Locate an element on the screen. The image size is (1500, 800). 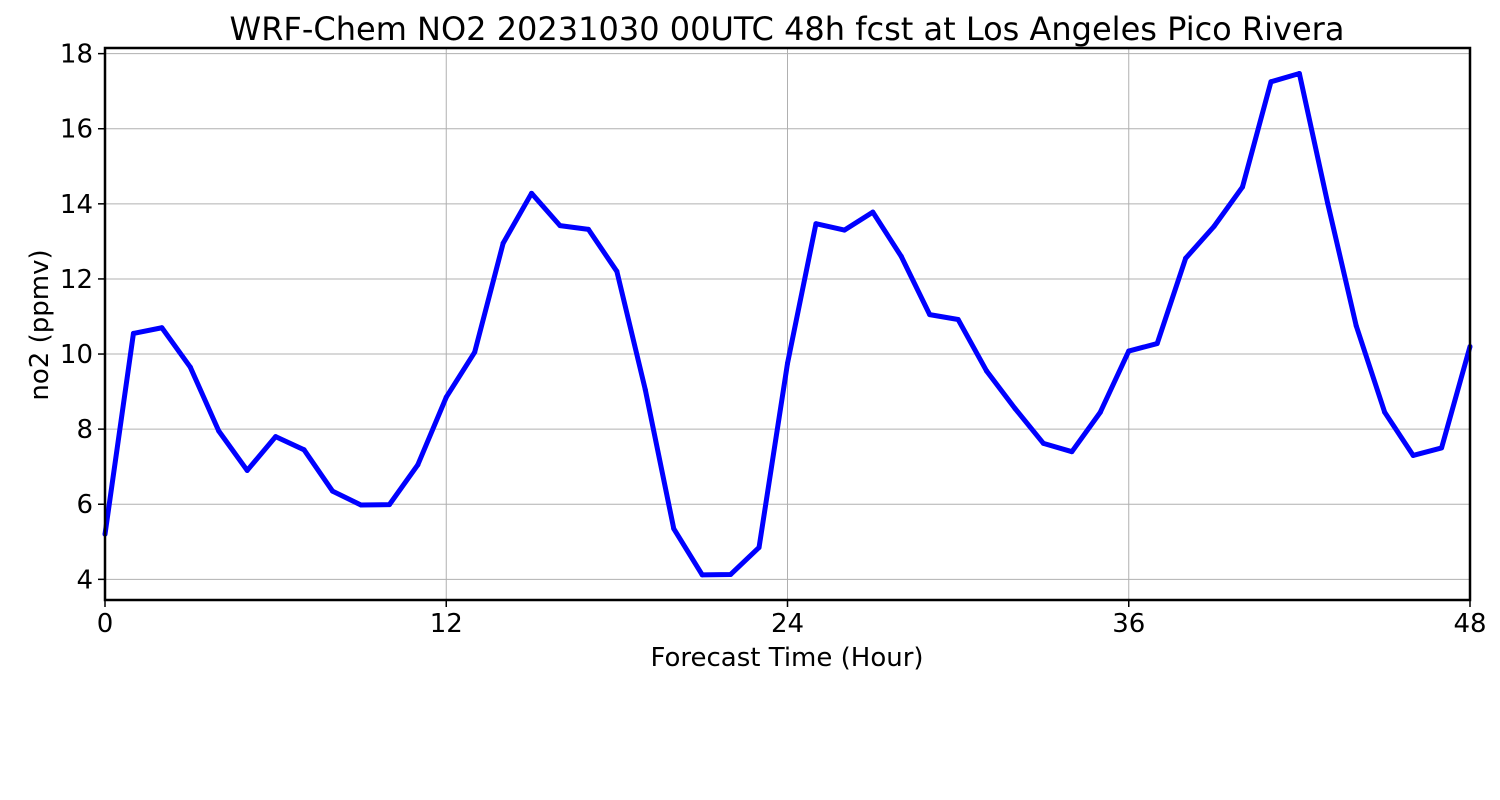
x-tick-label: 12 is located at coordinates (446, 624).